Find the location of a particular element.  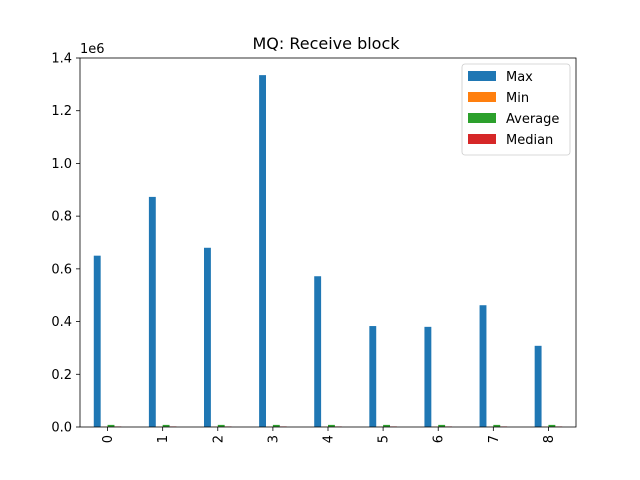

x-tick-label: 7 is located at coordinates (494, 439).